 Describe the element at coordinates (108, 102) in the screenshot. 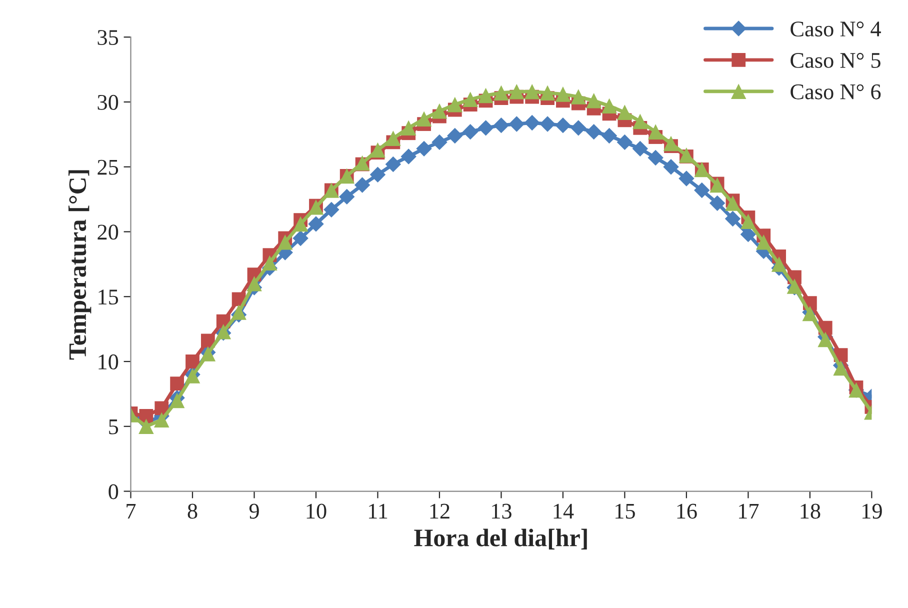

I see `y-tick-label: 30` at that location.